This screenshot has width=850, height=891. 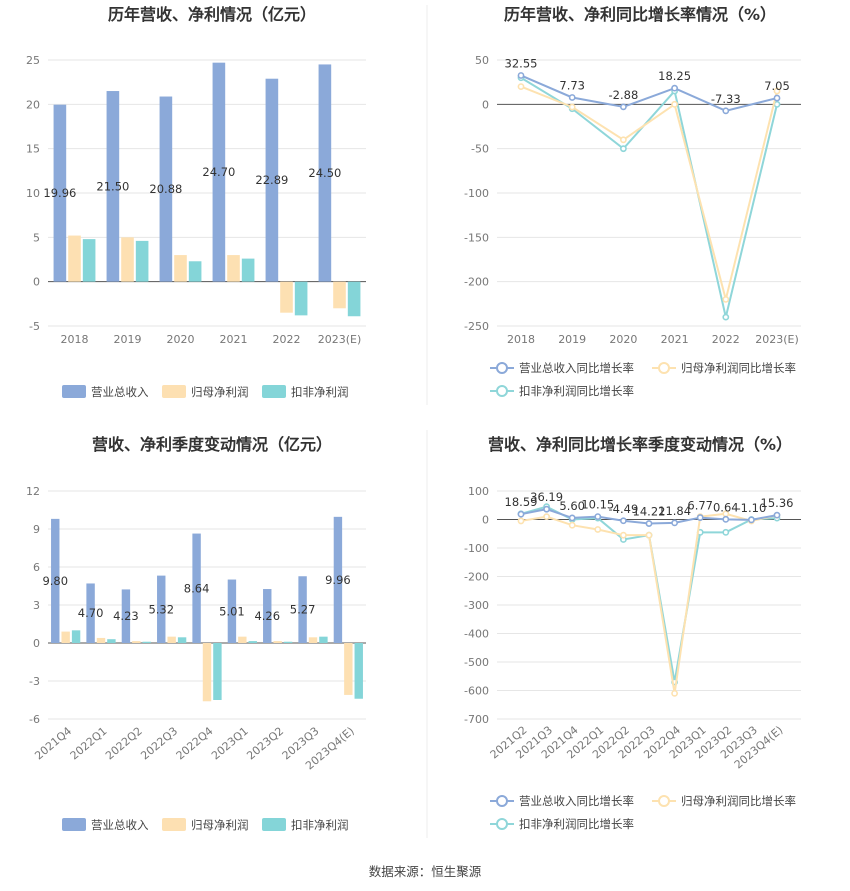 I want to click on y-tick-label: 0, so click(x=485, y=520).